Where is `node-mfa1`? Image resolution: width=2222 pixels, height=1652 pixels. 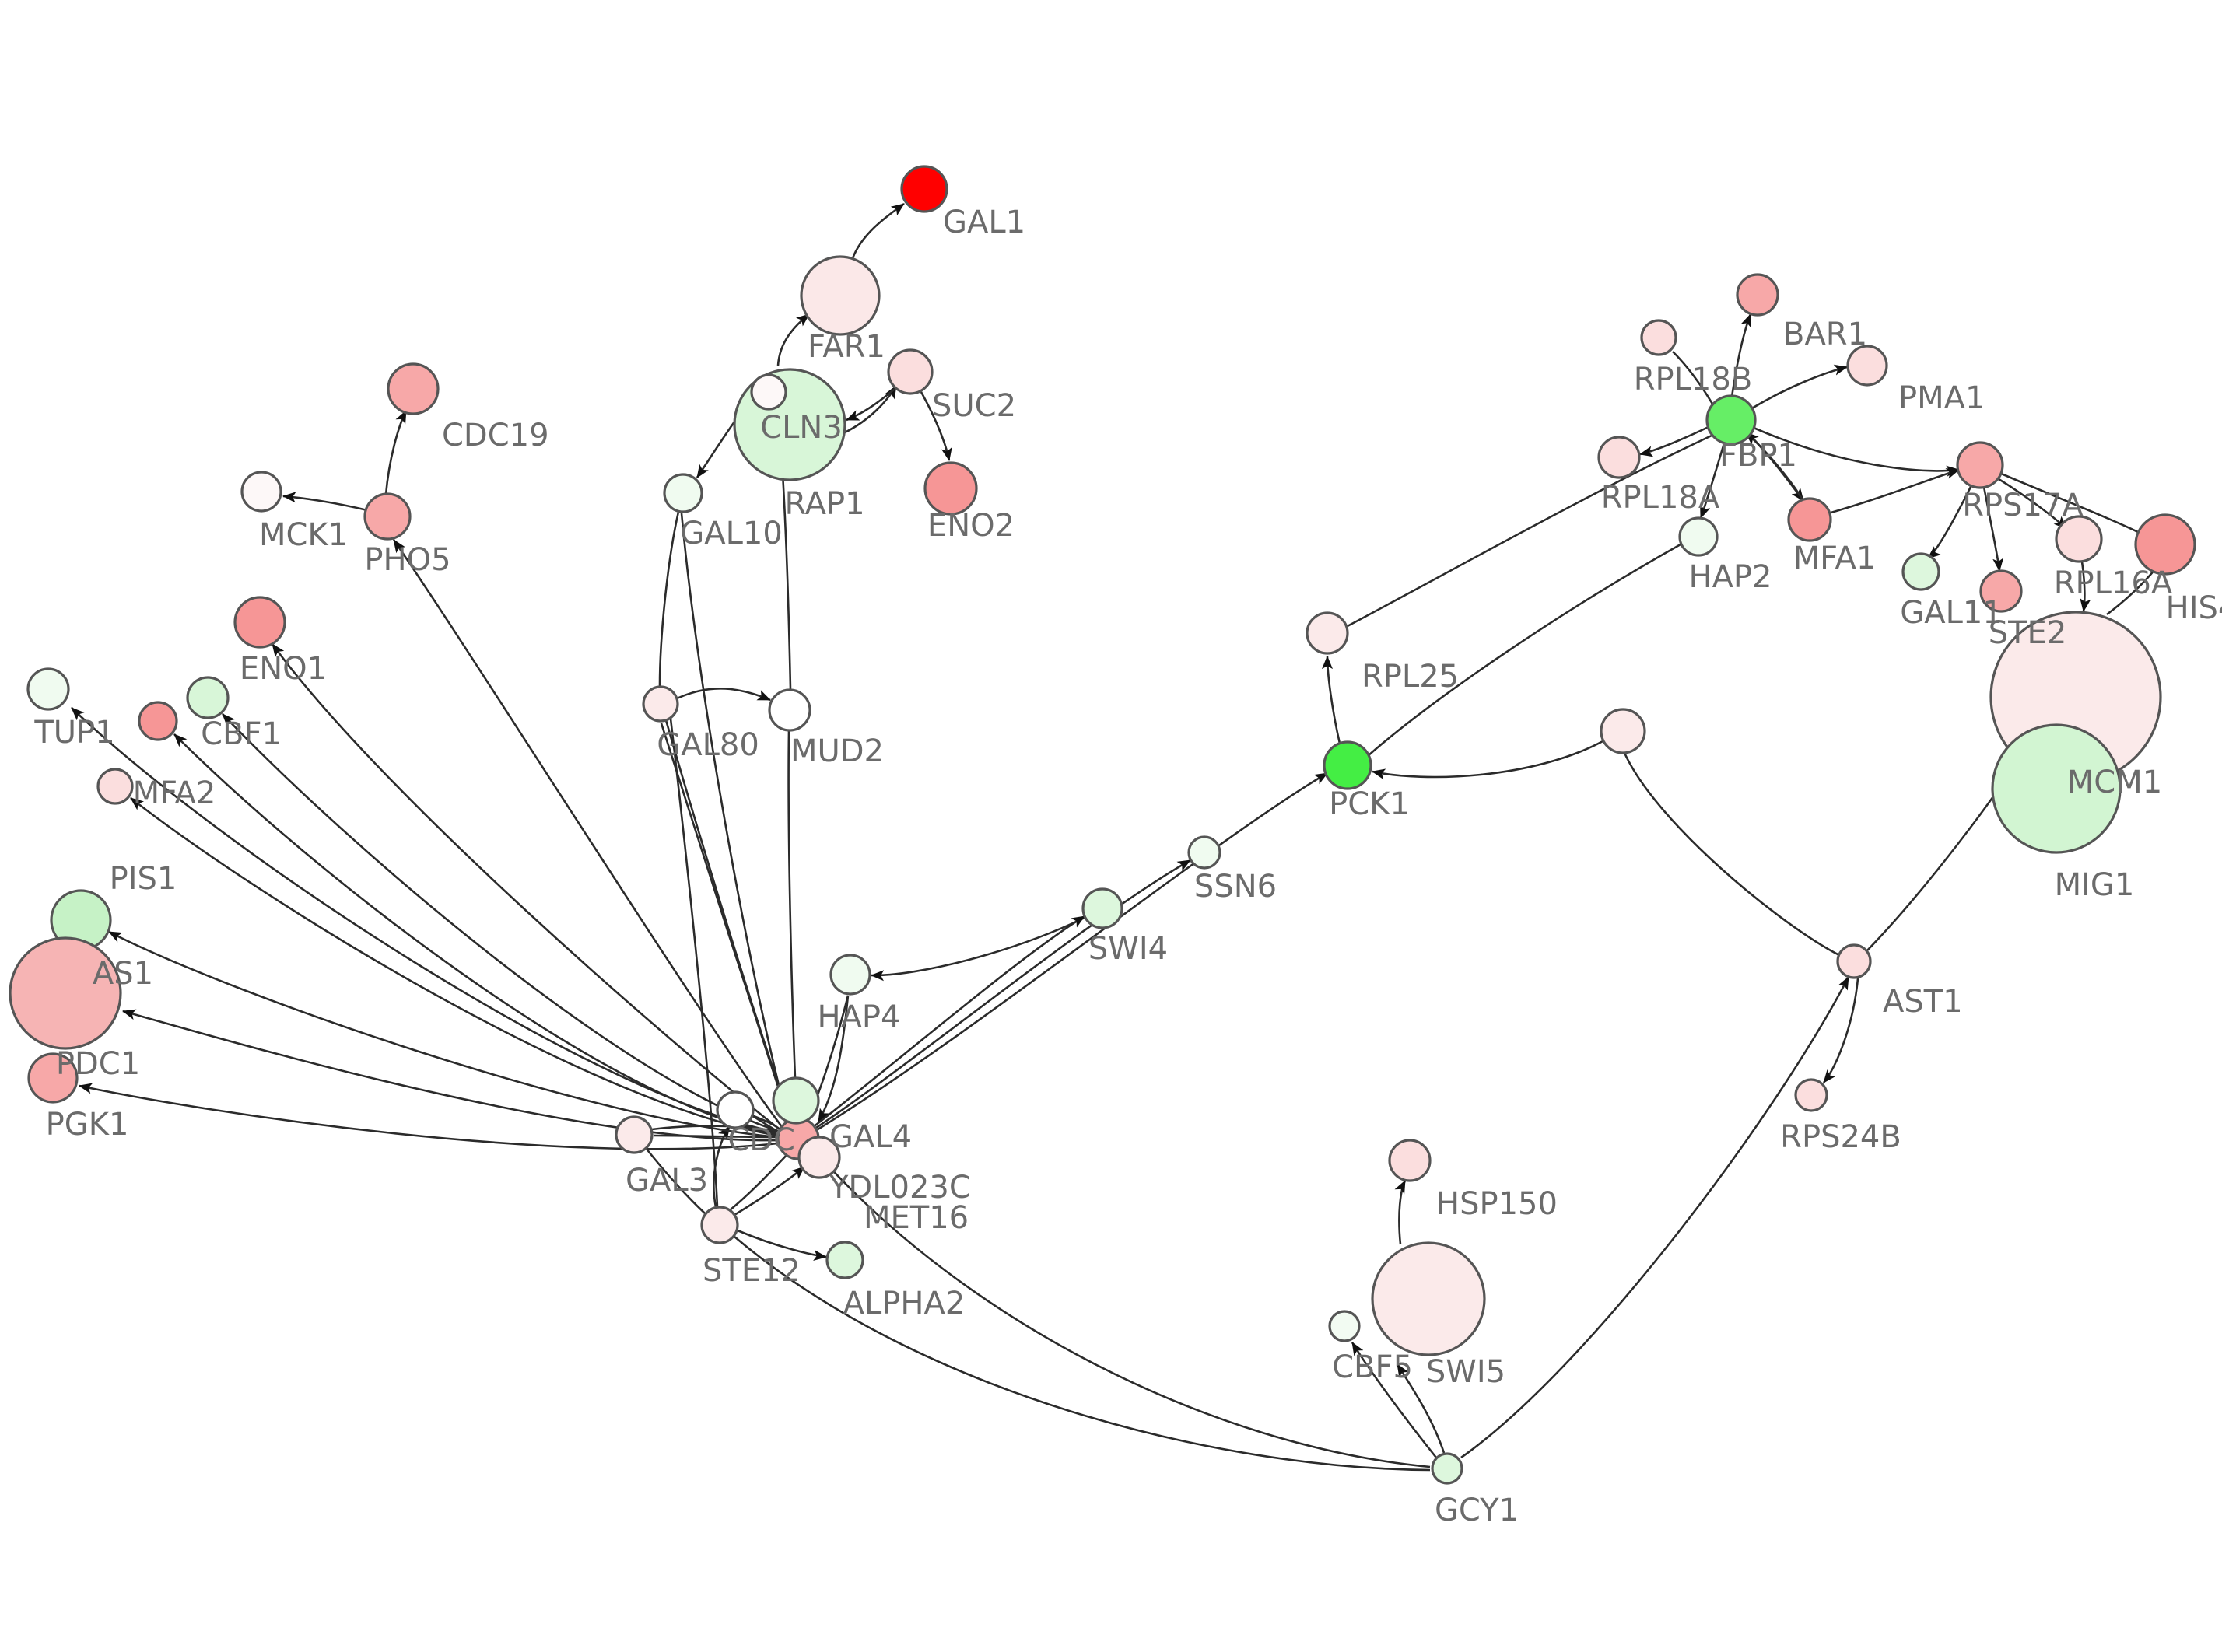 node-mfa1 is located at coordinates (1810, 519).